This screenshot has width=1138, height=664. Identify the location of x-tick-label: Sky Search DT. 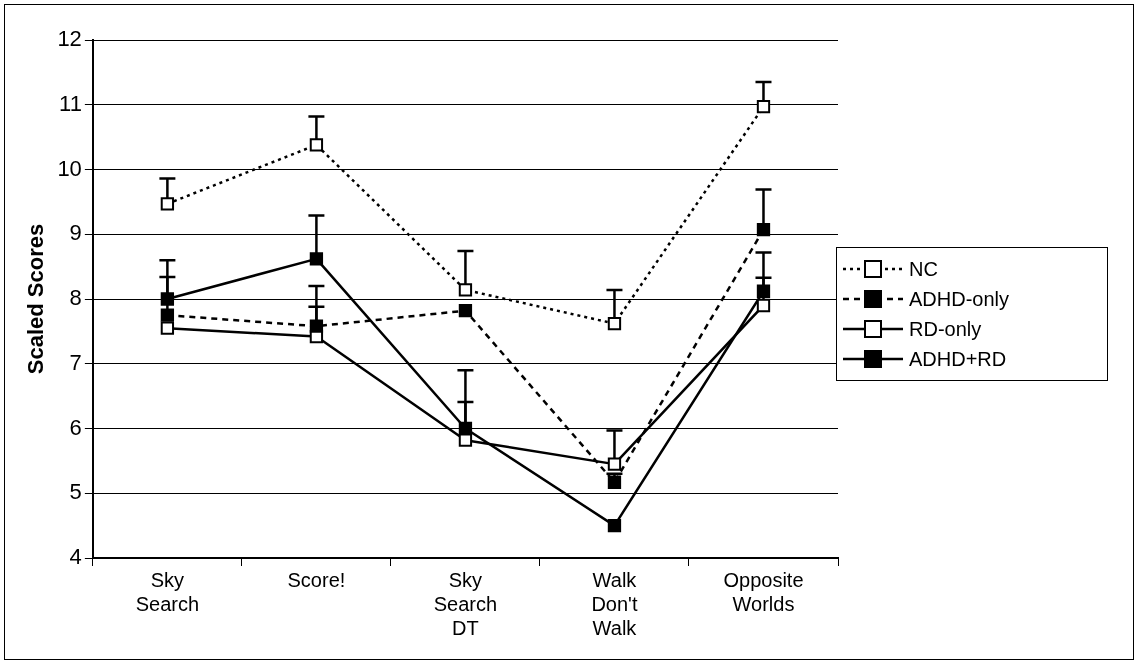
(465, 603).